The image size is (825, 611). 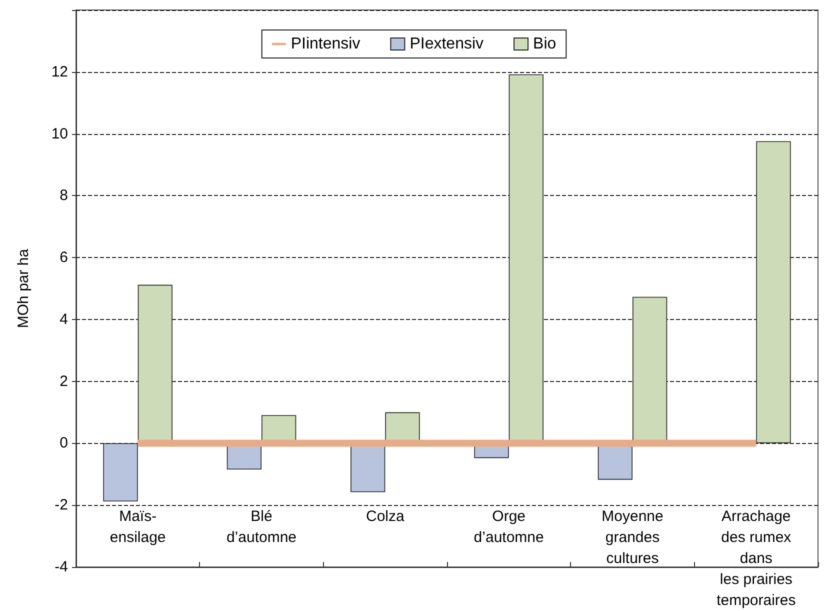 I want to click on x-tick-label: Blé d’automne, so click(x=261, y=527).